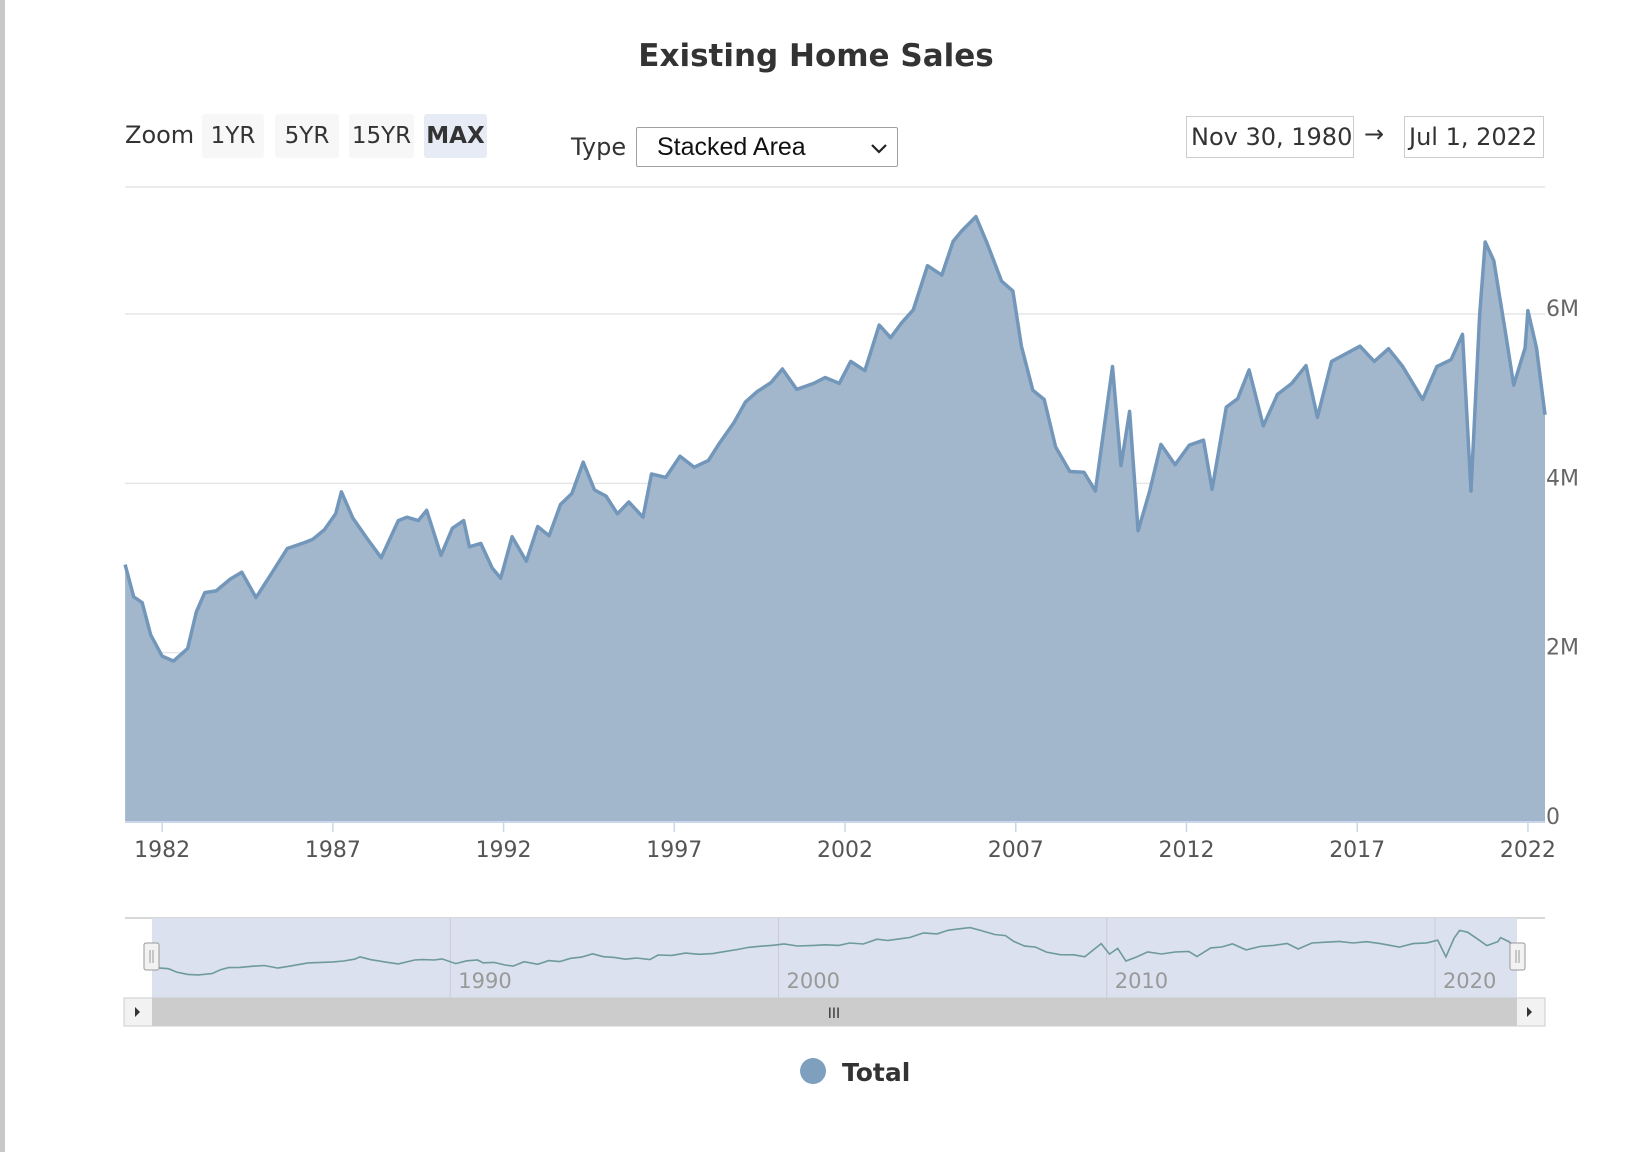 The height and width of the screenshot is (1152, 1632). Describe the element at coordinates (1562, 478) in the screenshot. I see `y-tick-label: 4M` at that location.